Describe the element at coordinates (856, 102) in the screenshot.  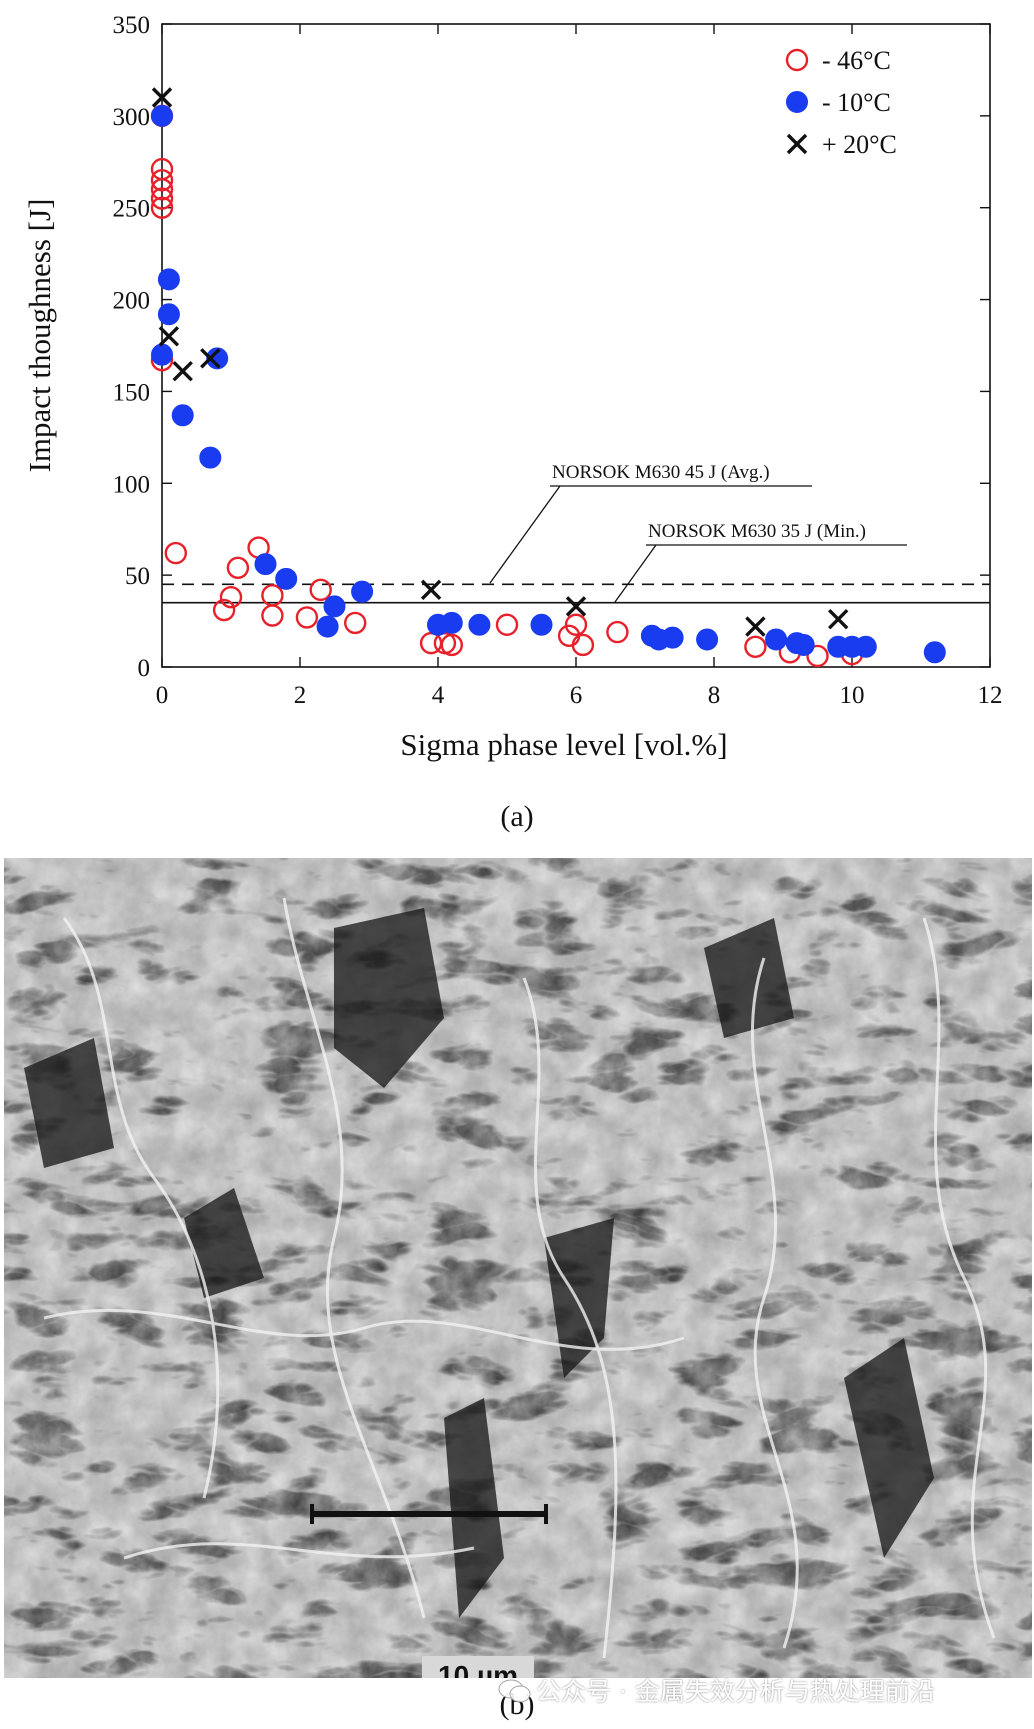
I see `legend-label: - 10°C` at that location.